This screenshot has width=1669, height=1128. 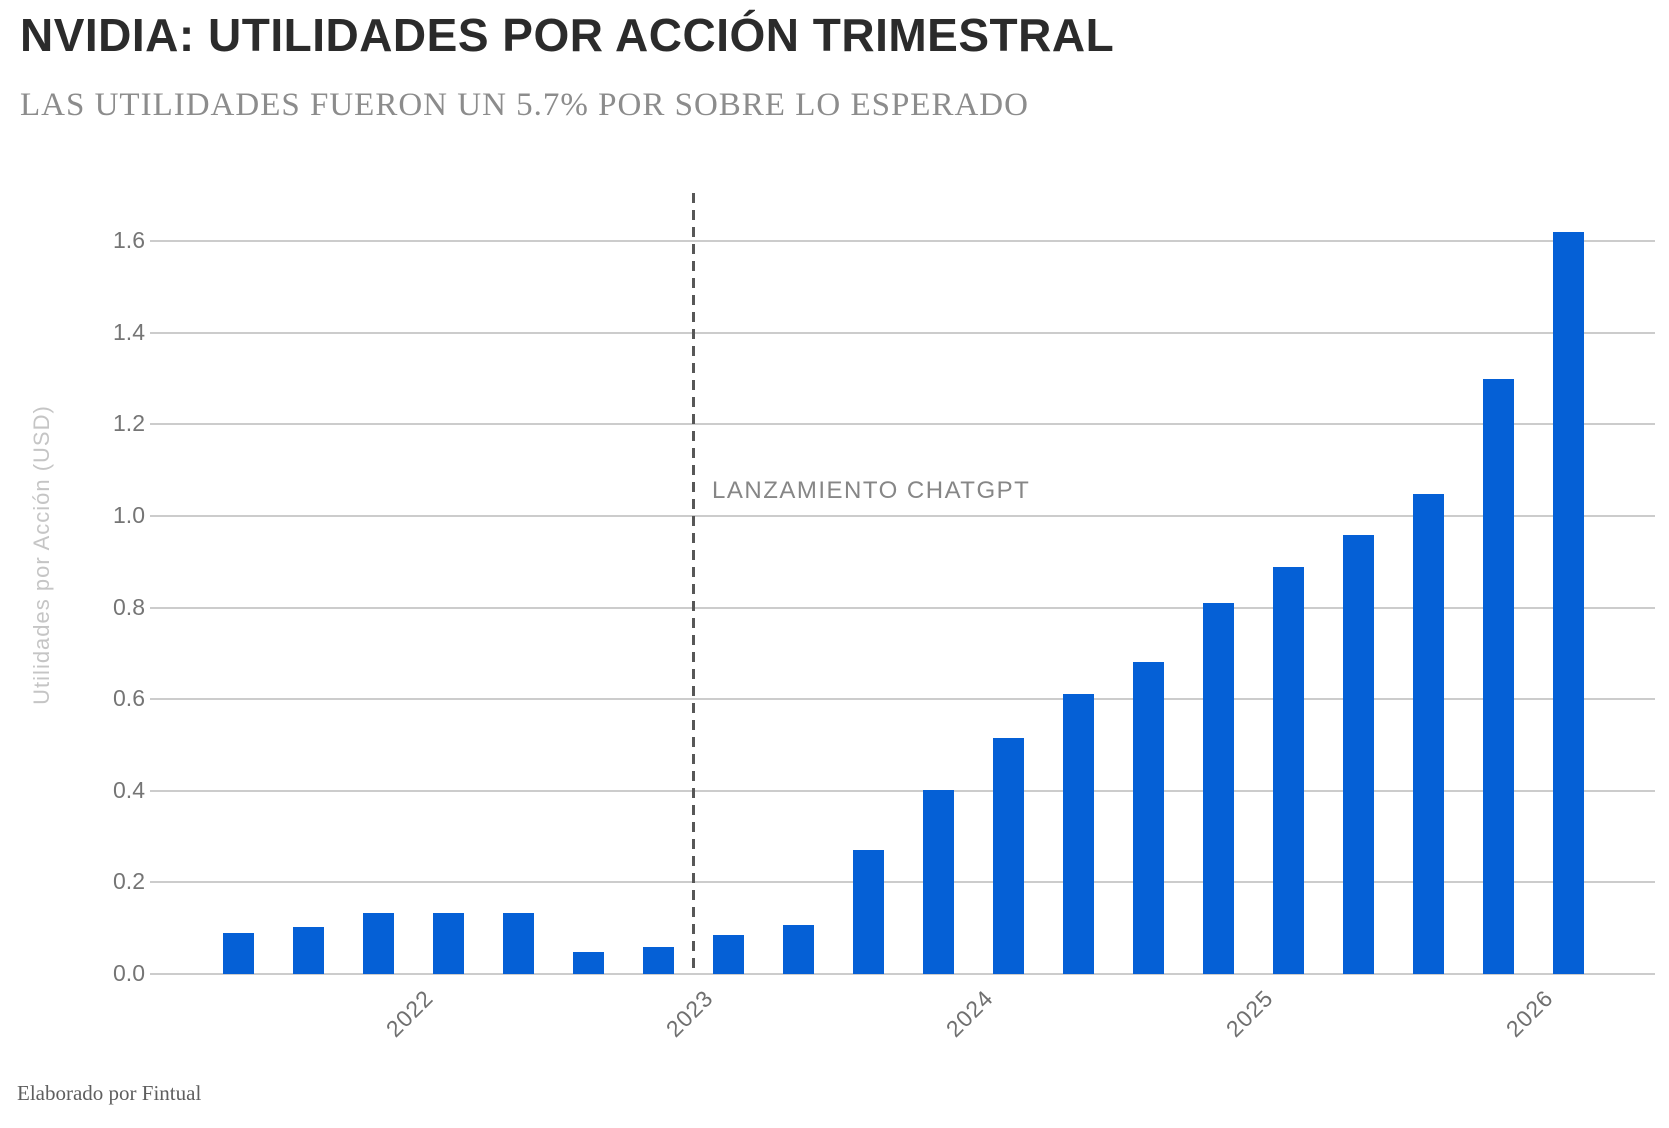 What do you see at coordinates (129, 423) in the screenshot?
I see `y-tick-label: 1.2` at bounding box center [129, 423].